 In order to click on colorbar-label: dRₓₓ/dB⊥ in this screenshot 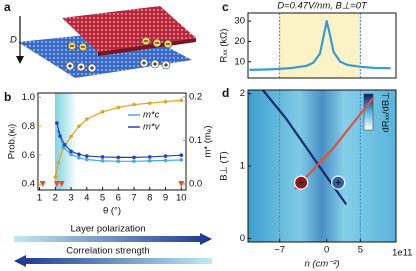, I will do `click(386, 112)`.